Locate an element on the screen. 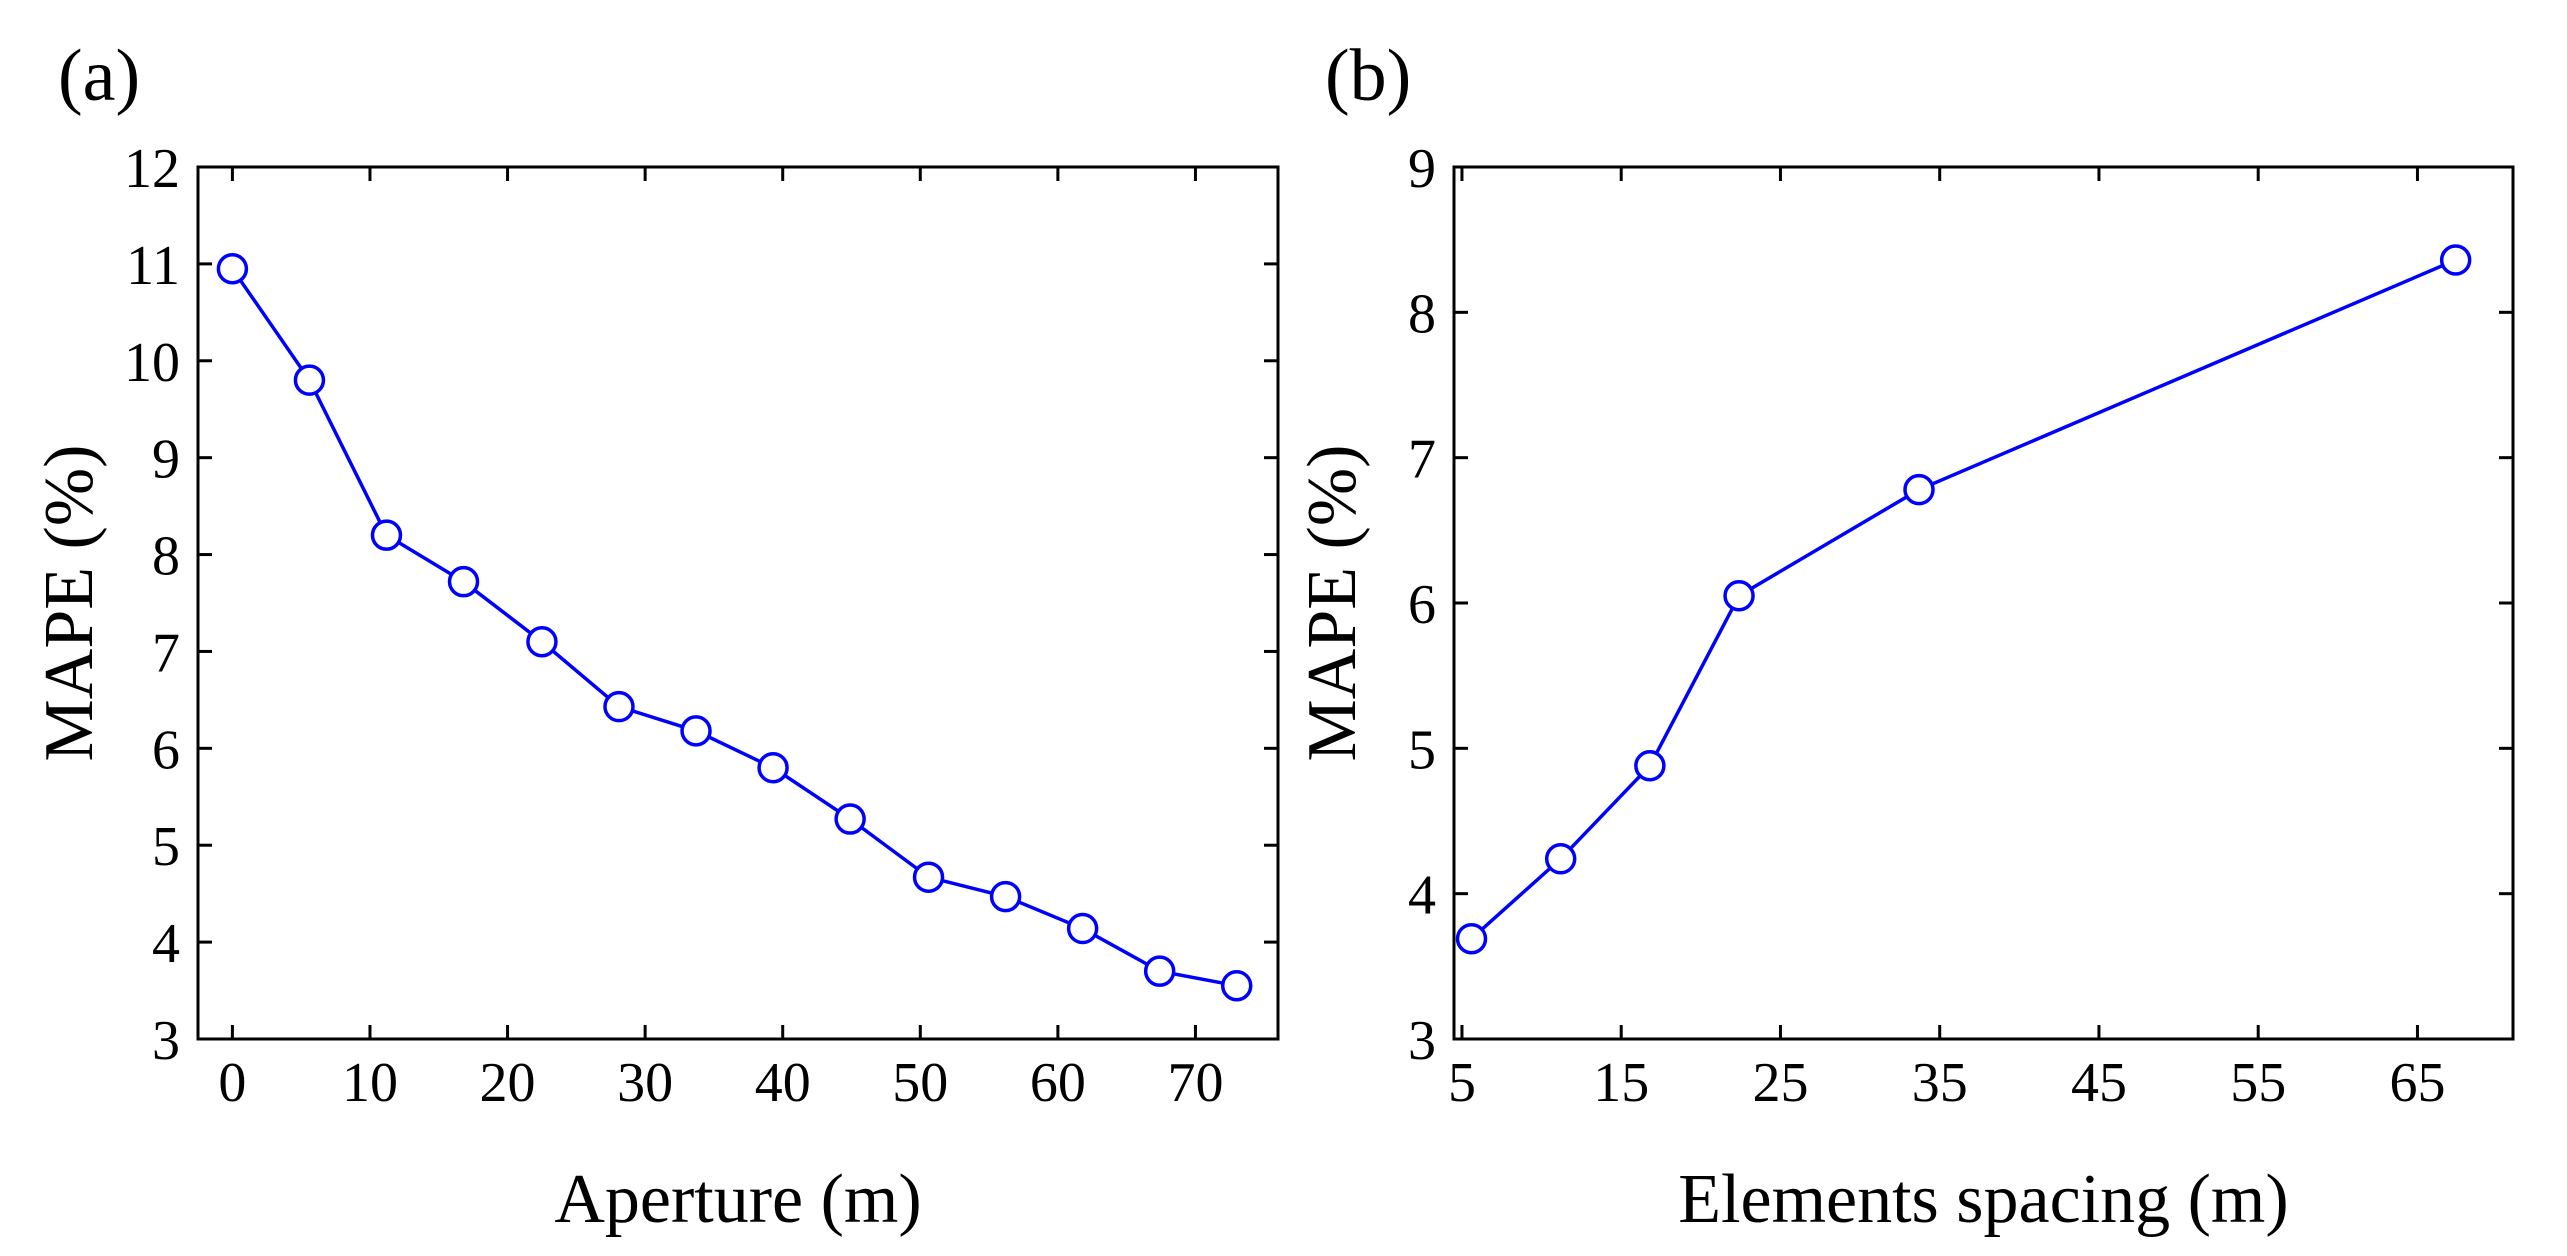 The image size is (2567, 1256). y-tick-label: 10 is located at coordinates (152, 363).